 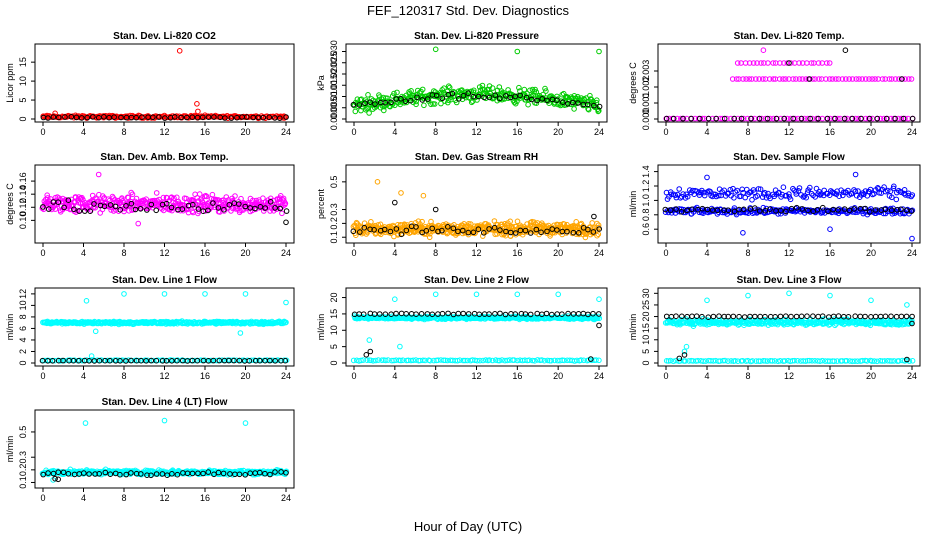 I want to click on y-tick-label: 1.0, so click(x=646, y=200).